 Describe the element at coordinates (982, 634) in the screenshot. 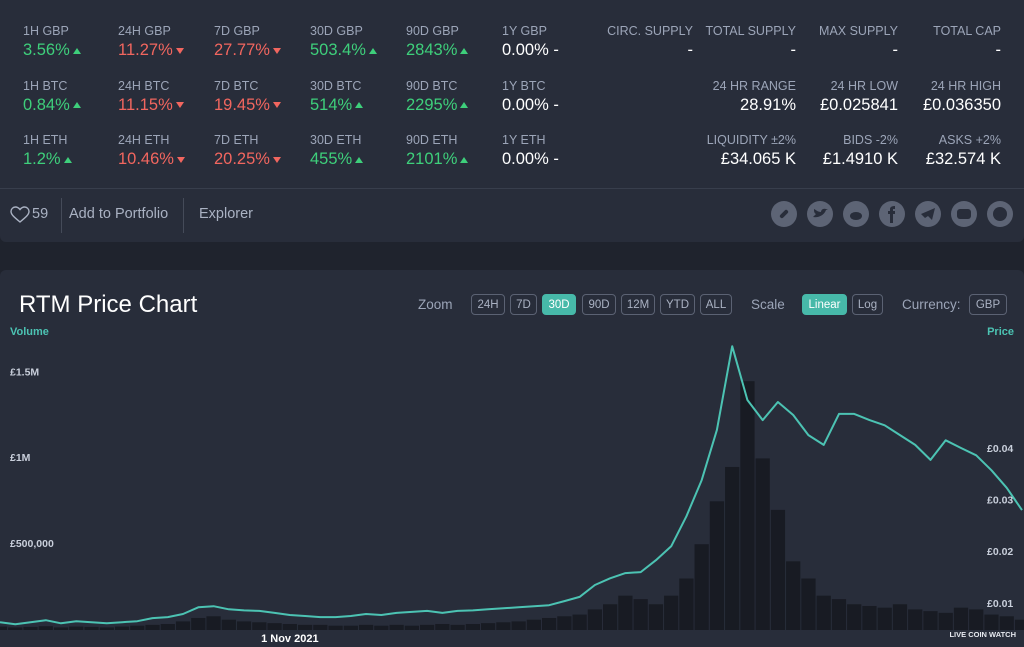

I see `watermark: LIVE COIN WATCH` at that location.